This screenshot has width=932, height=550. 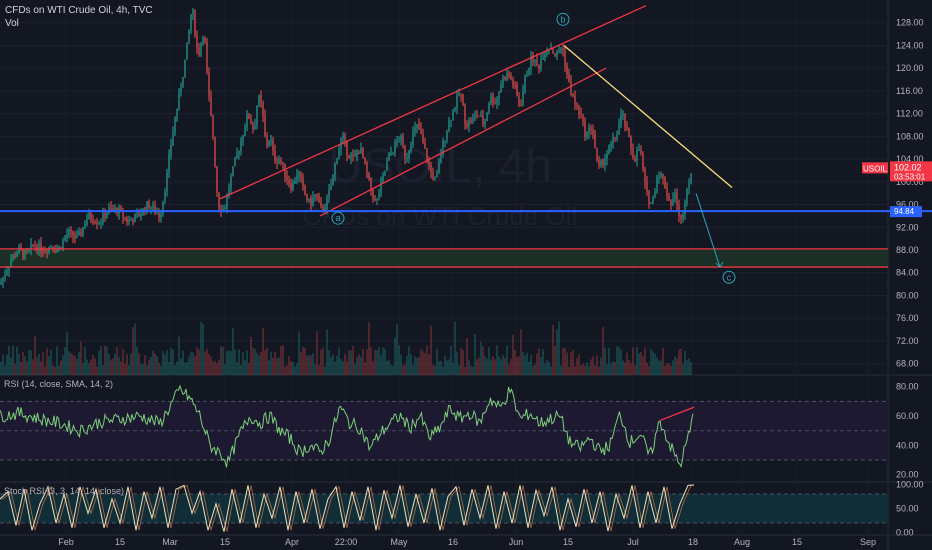 I want to click on stoch-rsi-pane: Stoch RSI (3, 3, 14, 14, close), so click(x=444, y=508).